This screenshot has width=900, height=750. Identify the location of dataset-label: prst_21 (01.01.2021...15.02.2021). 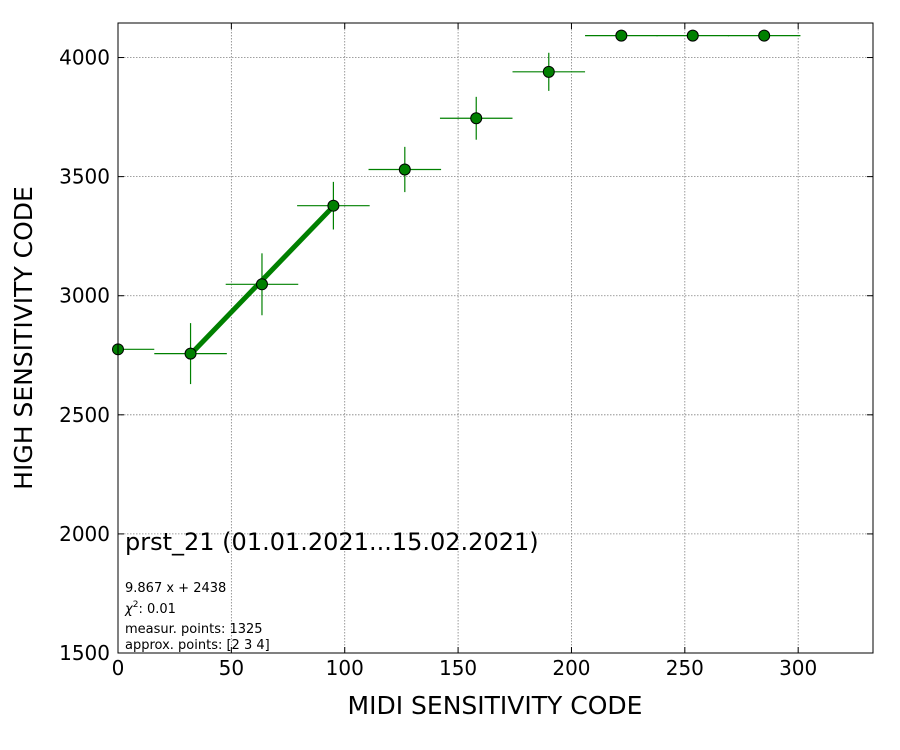
(332, 542).